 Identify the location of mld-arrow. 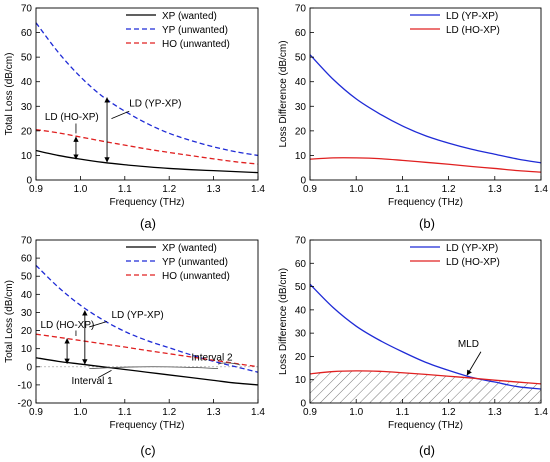
(474, 363).